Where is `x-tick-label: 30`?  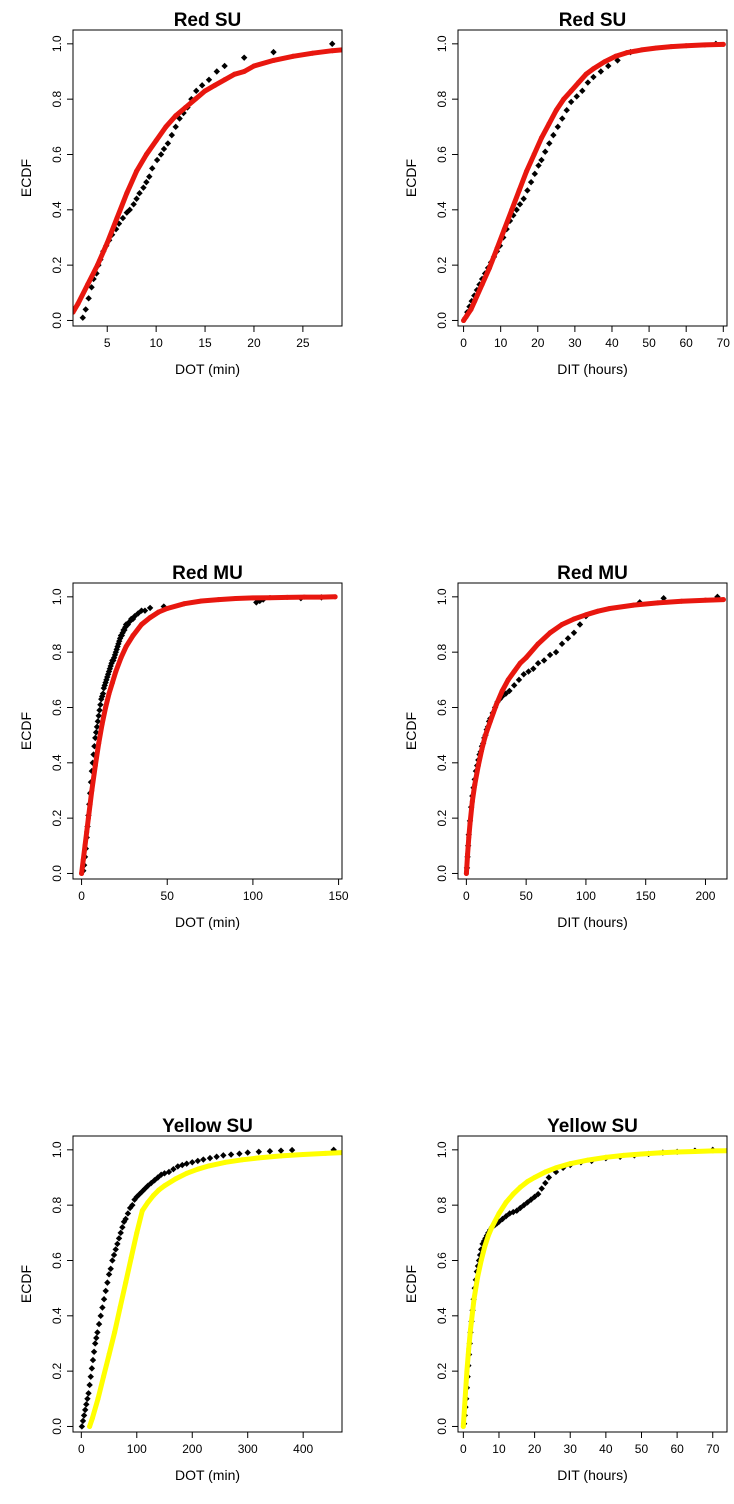 x-tick-label: 30 is located at coordinates (575, 343).